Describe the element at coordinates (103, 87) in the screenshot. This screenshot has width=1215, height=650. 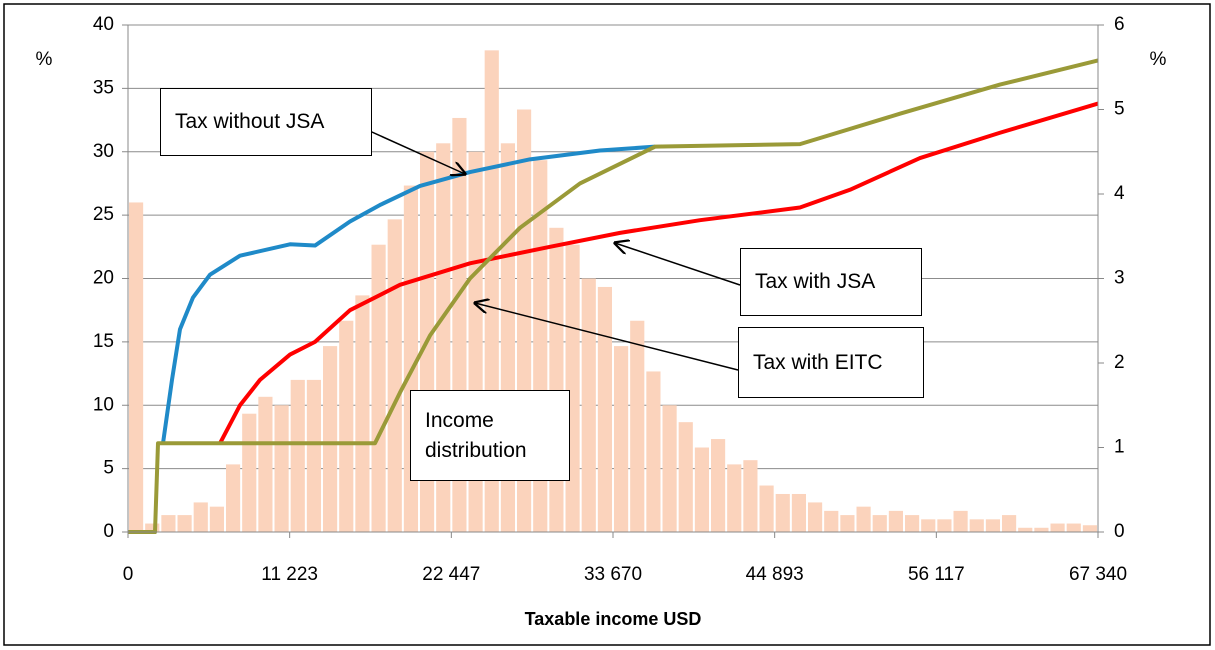
I see `y-tick-label: 35` at that location.